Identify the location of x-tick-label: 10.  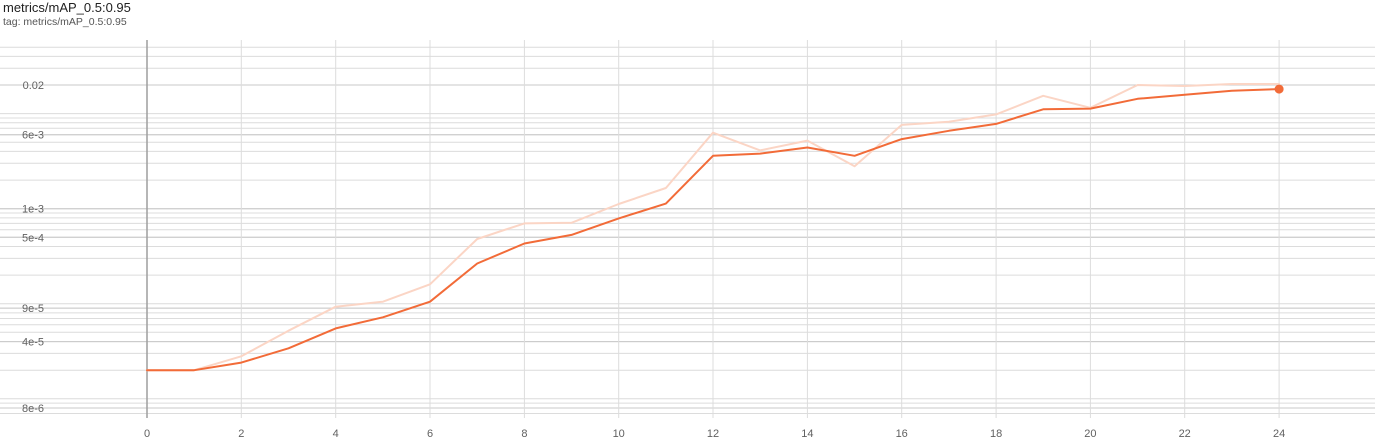
(619, 434).